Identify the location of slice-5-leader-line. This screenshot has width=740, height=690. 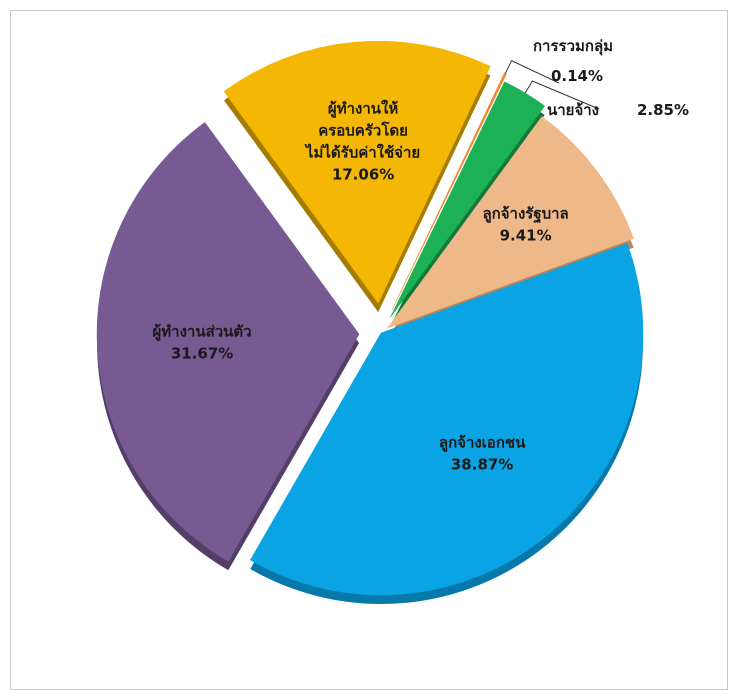
(562, 95).